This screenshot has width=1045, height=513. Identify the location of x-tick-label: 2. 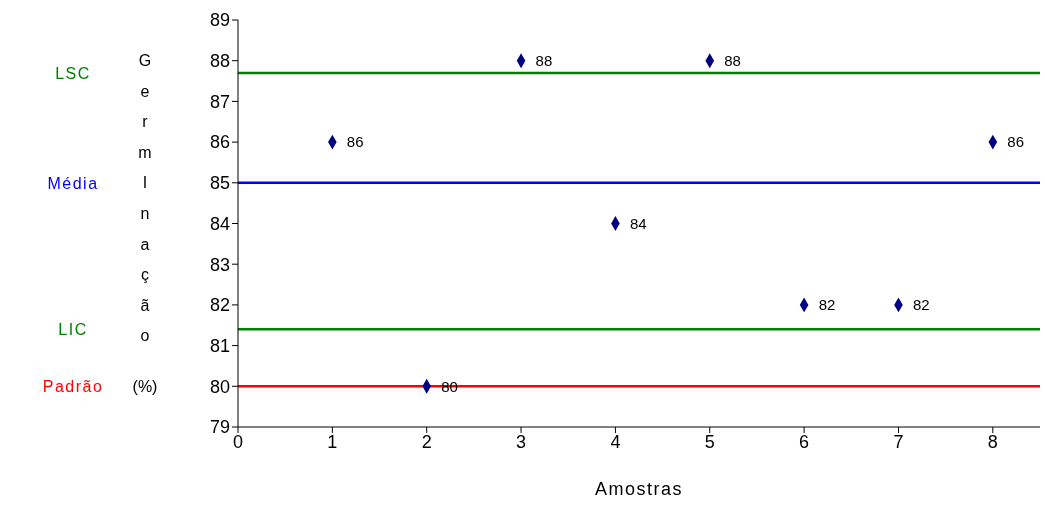
(426, 441).